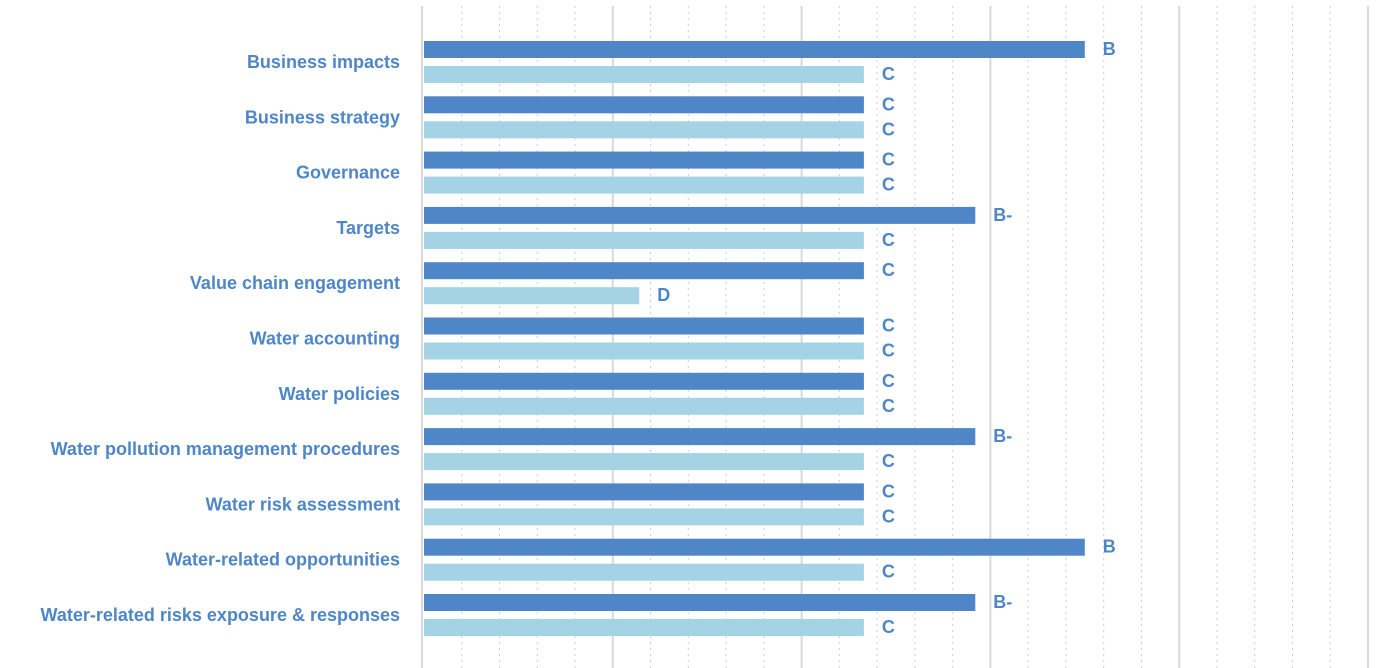 Image resolution: width=1376 pixels, height=668 pixels. Describe the element at coordinates (348, 173) in the screenshot. I see `category-label: Governance` at that location.